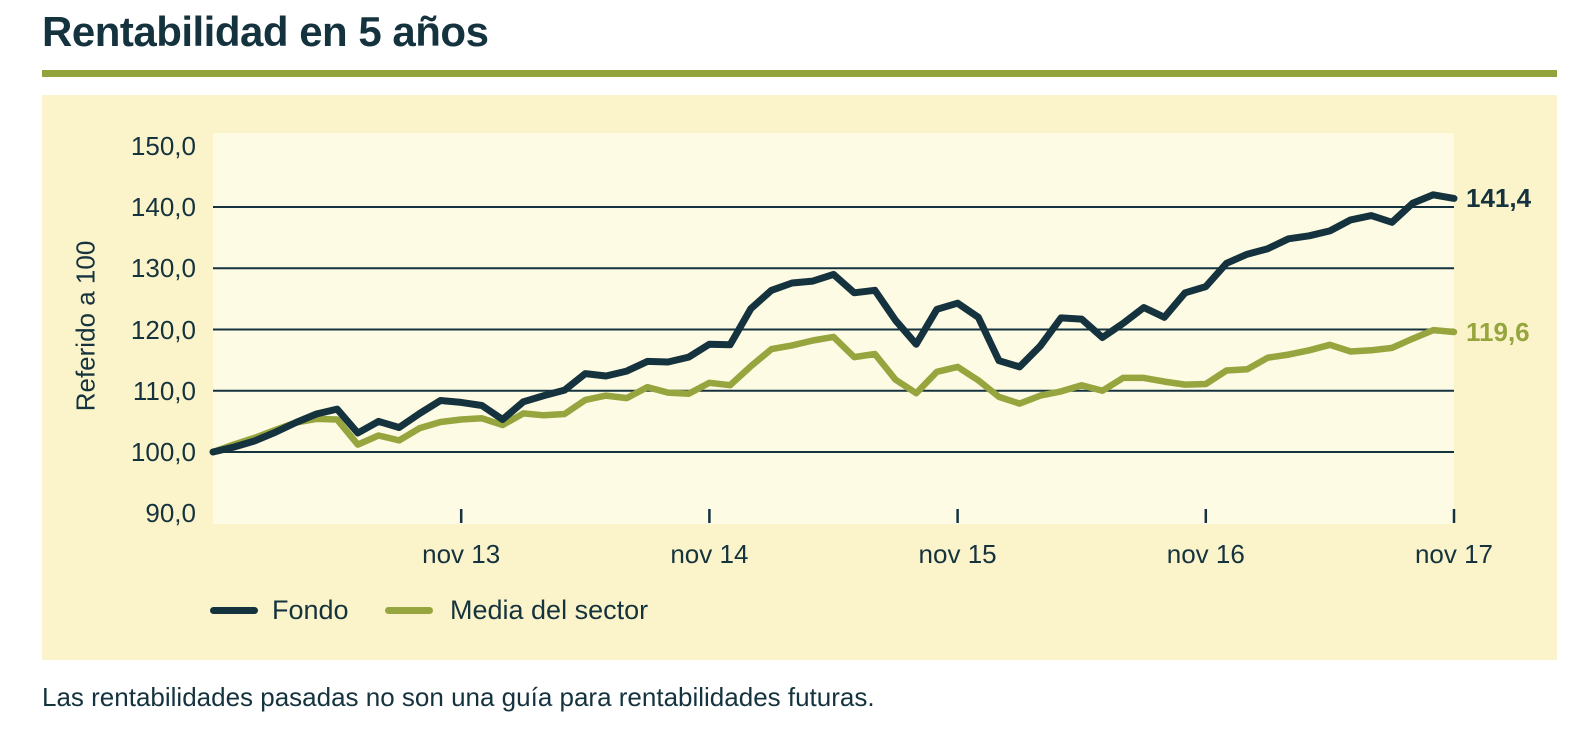 This screenshot has width=1579, height=744. Describe the element at coordinates (163, 145) in the screenshot. I see `y-tick-label: 150,0` at that location.